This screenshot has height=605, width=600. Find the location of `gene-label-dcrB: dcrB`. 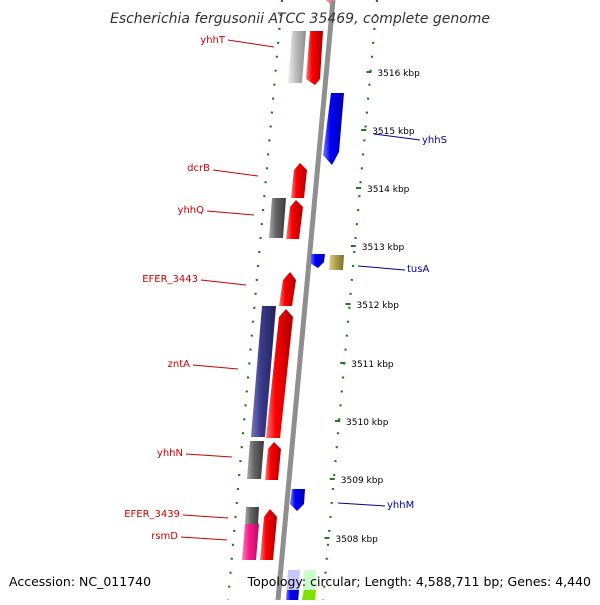

gene-label-dcrB: dcrB is located at coordinates (198, 168).